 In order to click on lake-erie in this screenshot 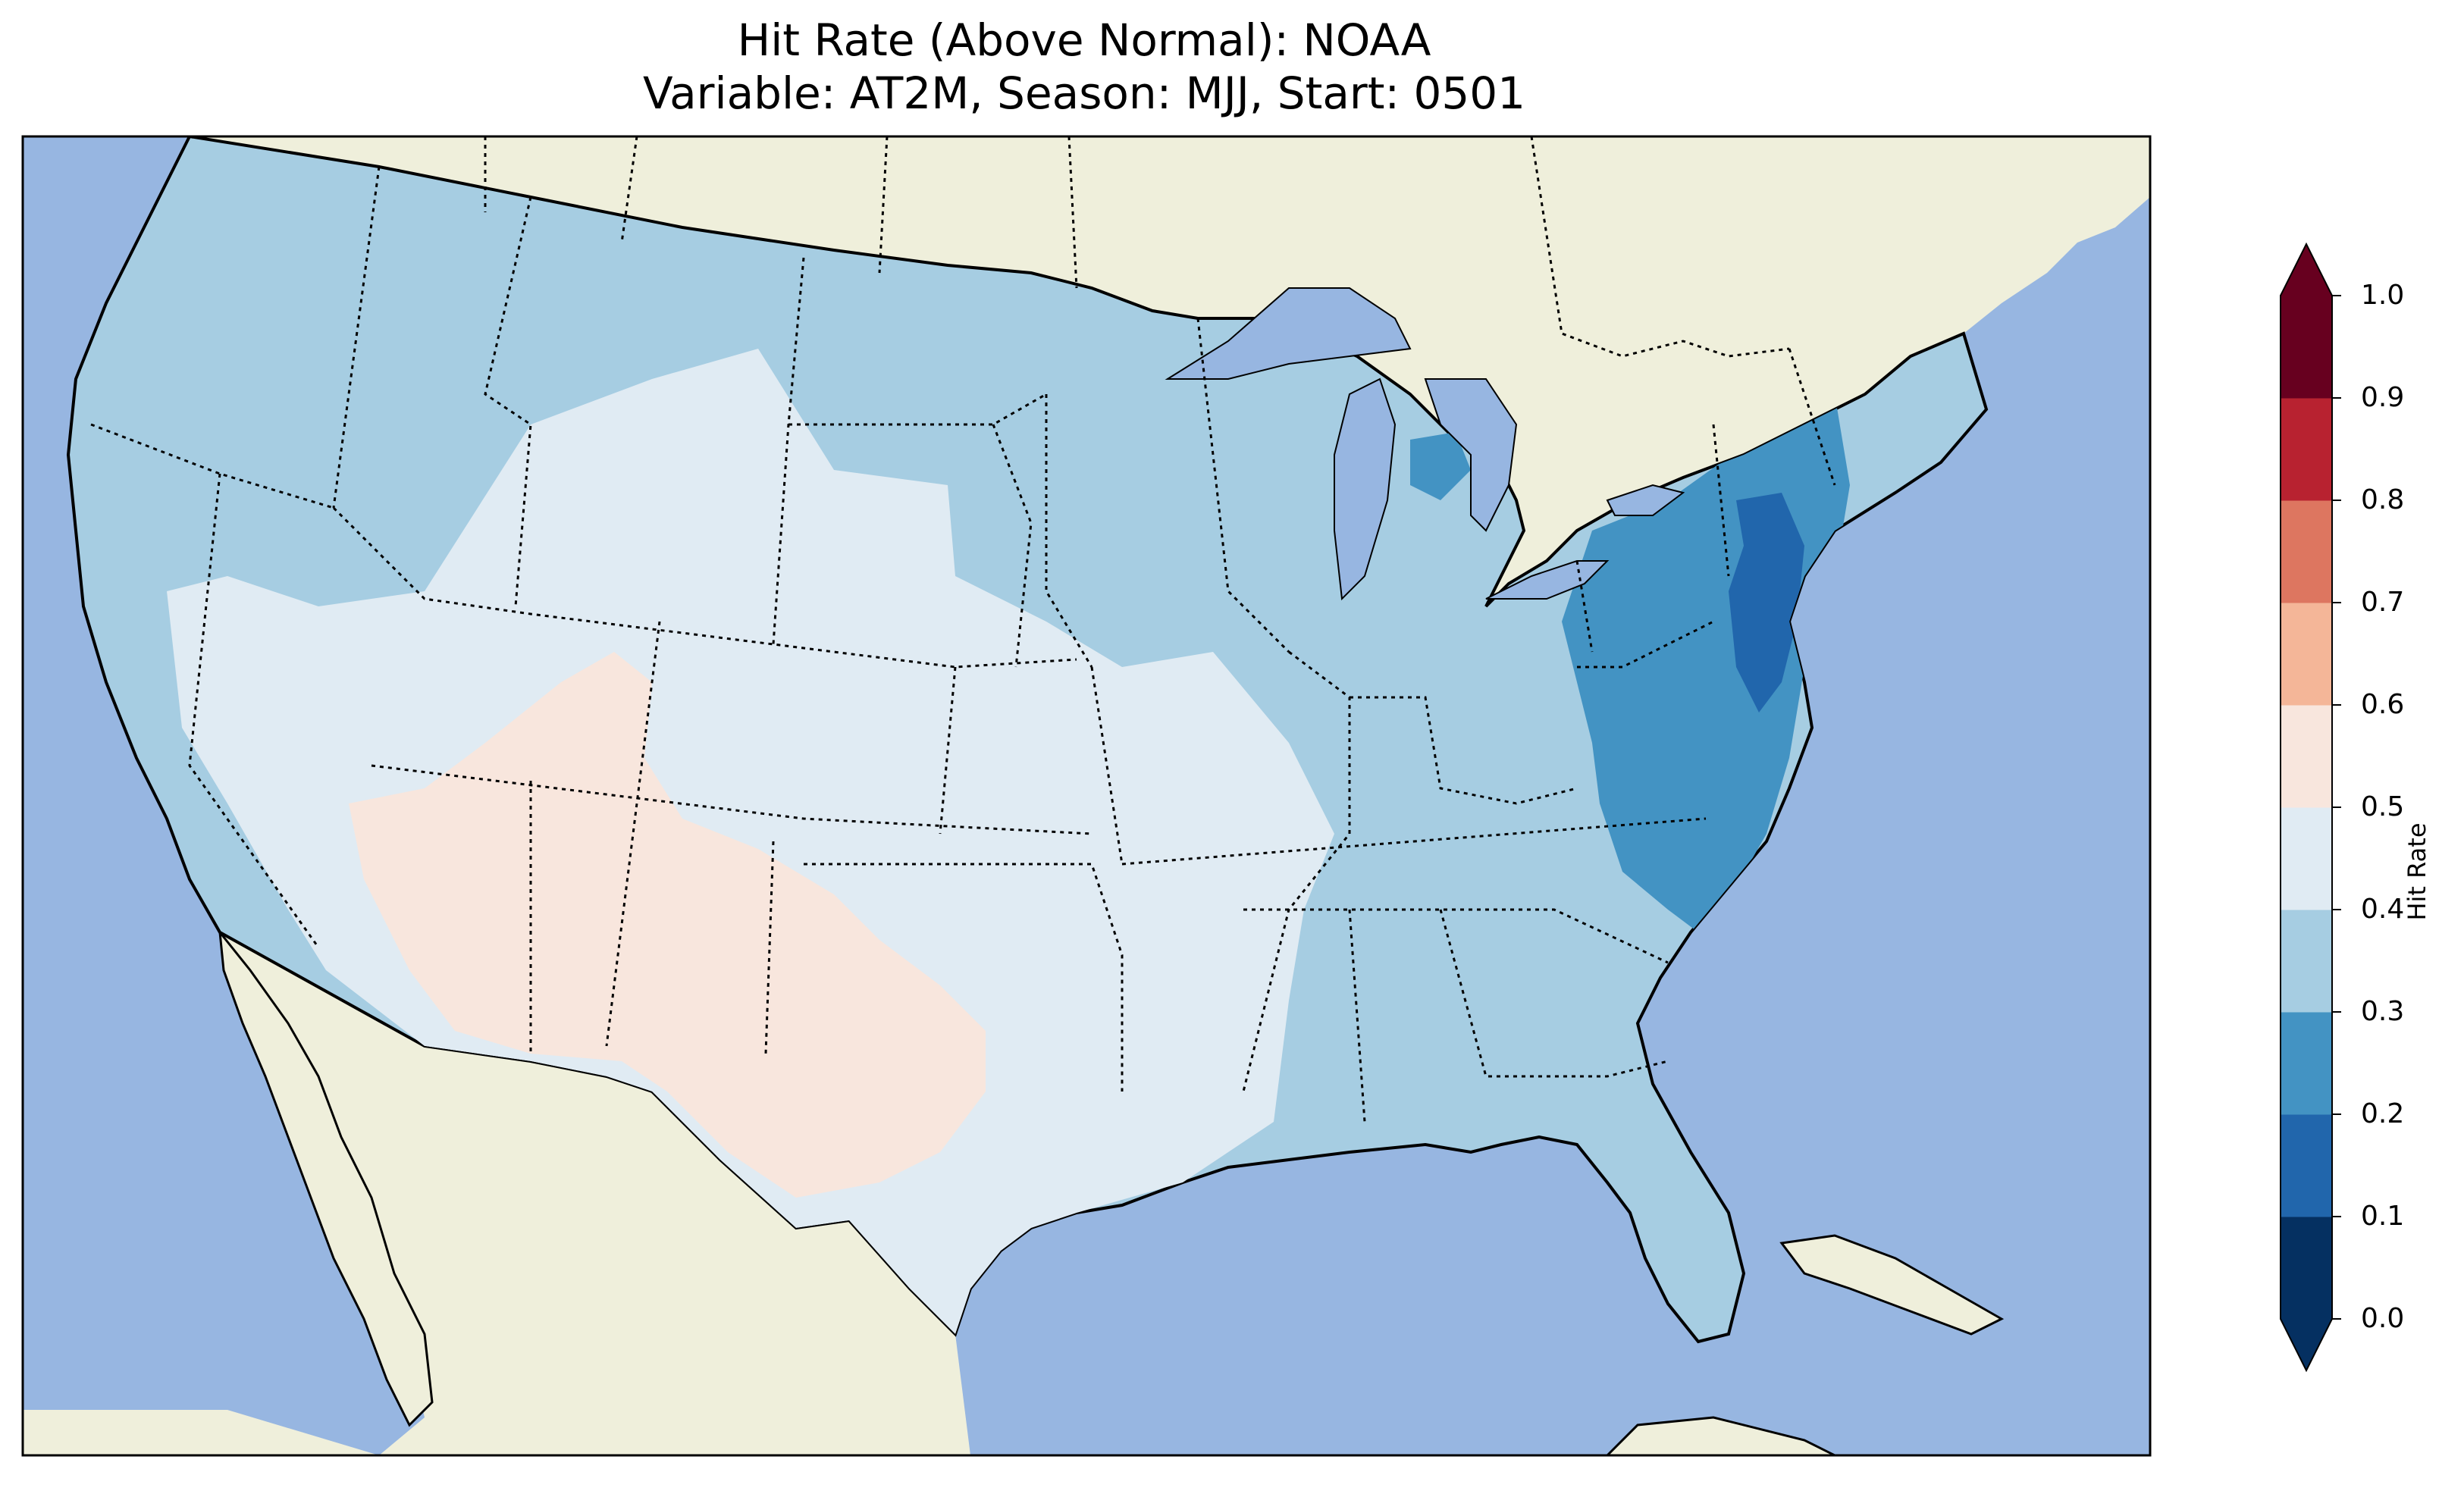, I will do `click(1548, 580)`.